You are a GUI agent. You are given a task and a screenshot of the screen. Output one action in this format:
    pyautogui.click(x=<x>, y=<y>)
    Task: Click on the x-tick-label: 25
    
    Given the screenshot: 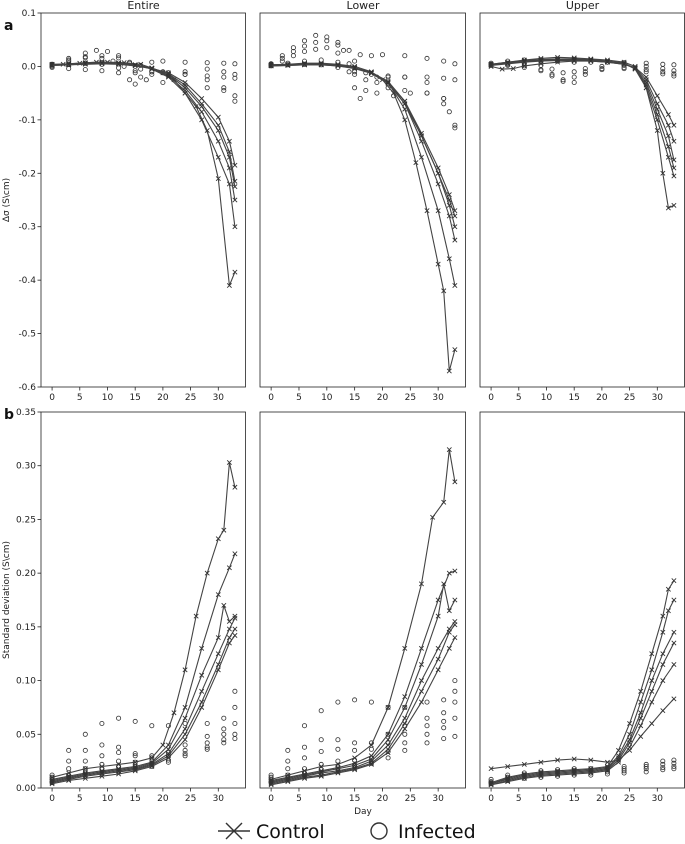 What is the action you would take?
    pyautogui.click(x=410, y=799)
    